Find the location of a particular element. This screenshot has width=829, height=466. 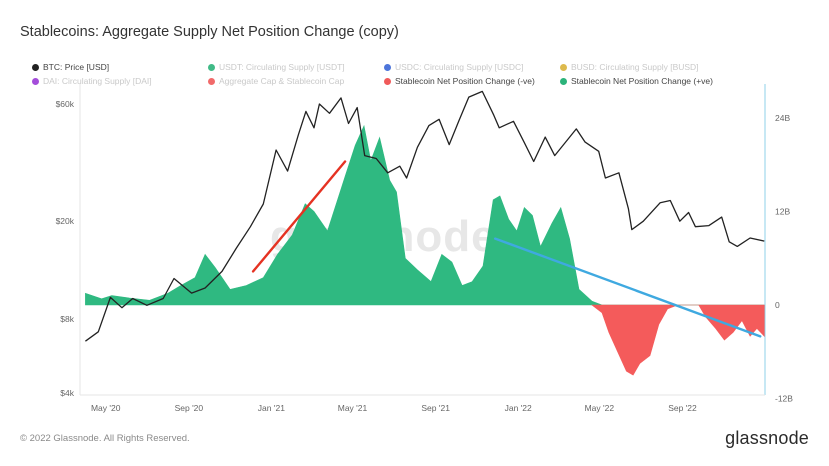

x-tick-label: Sep '22 is located at coordinates (682, 408).